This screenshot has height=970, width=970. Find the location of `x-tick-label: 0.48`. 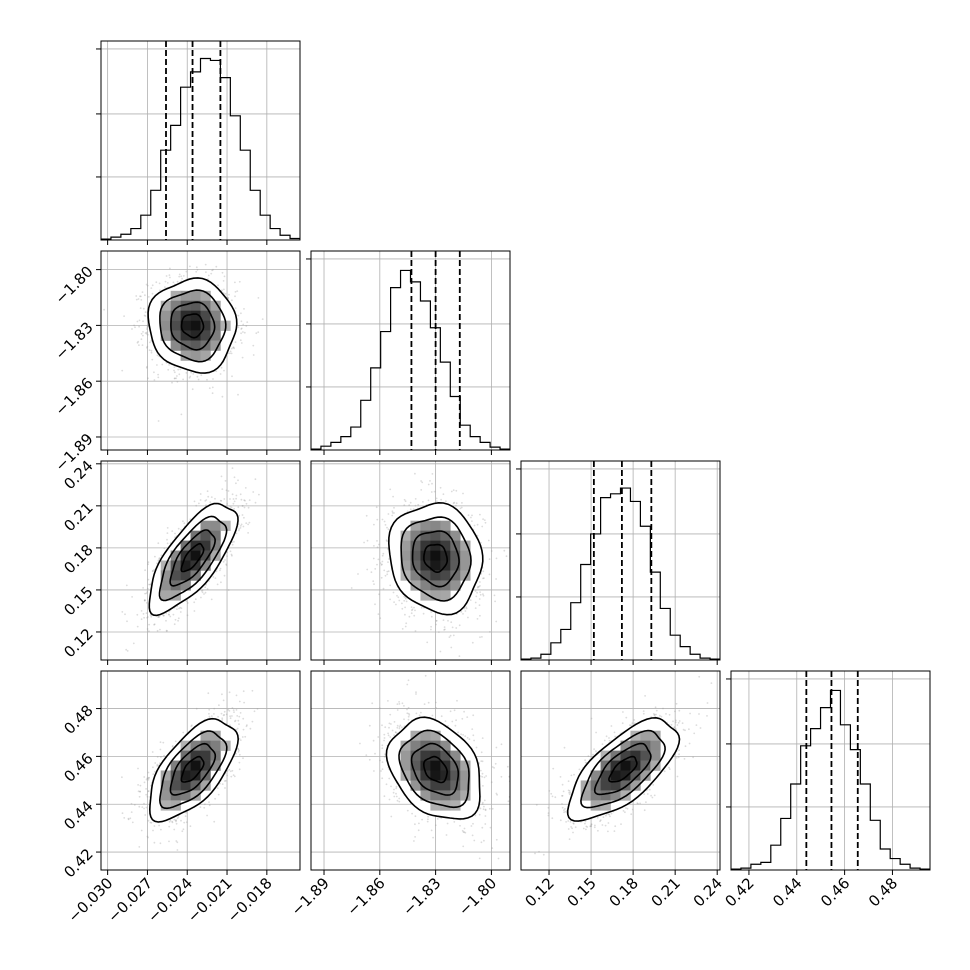

x-tick-label: 0.48 is located at coordinates (883, 892).